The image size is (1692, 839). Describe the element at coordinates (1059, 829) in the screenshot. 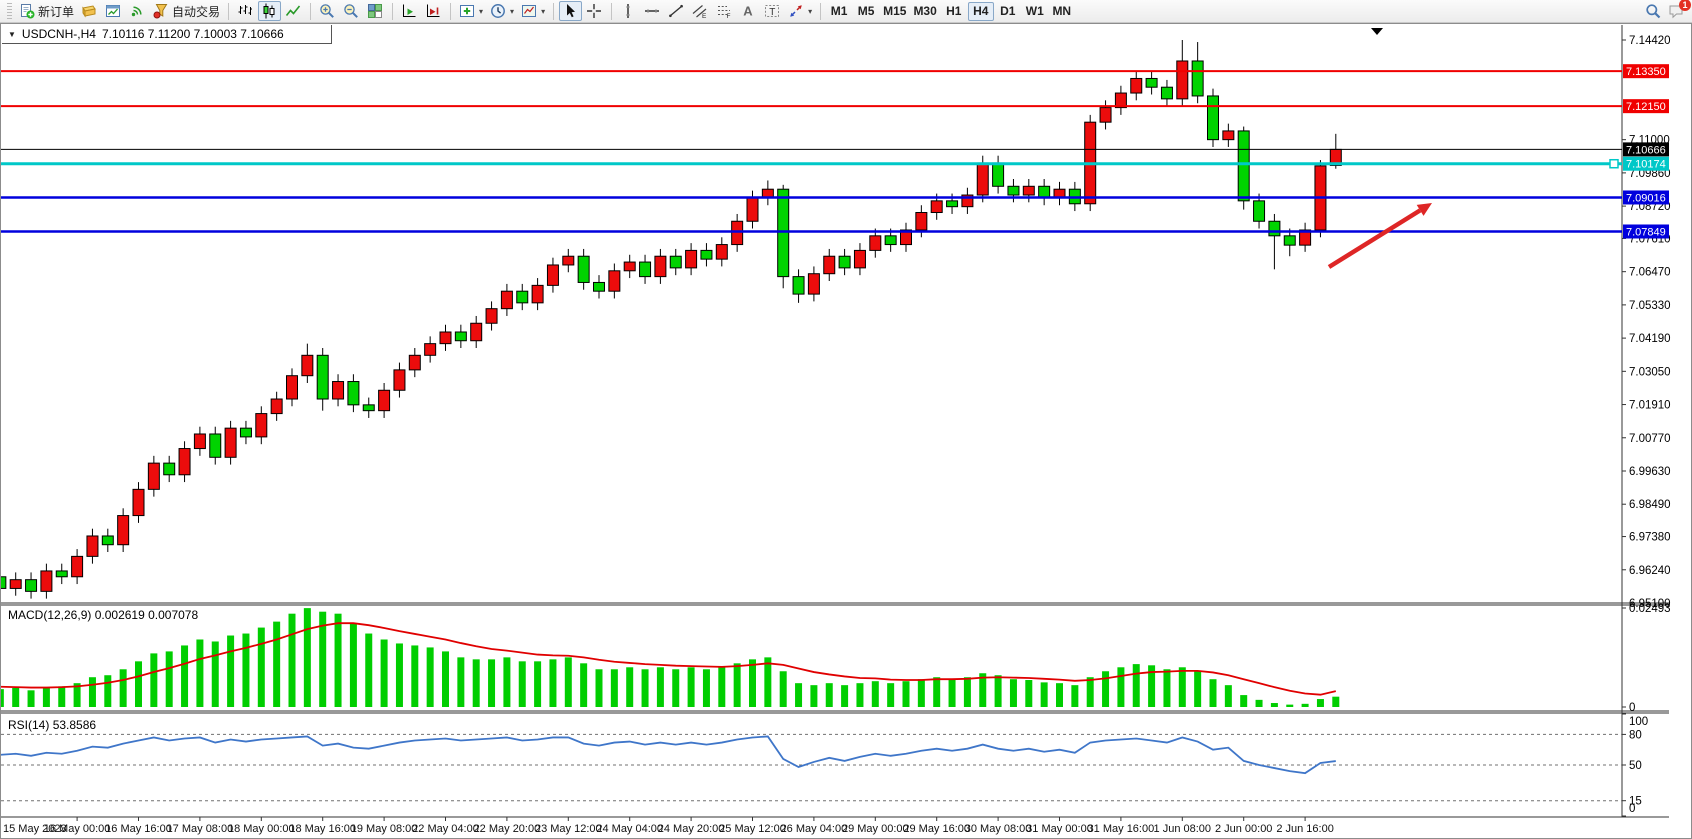

I see `svg-text: 31 May 00:00` at that location.